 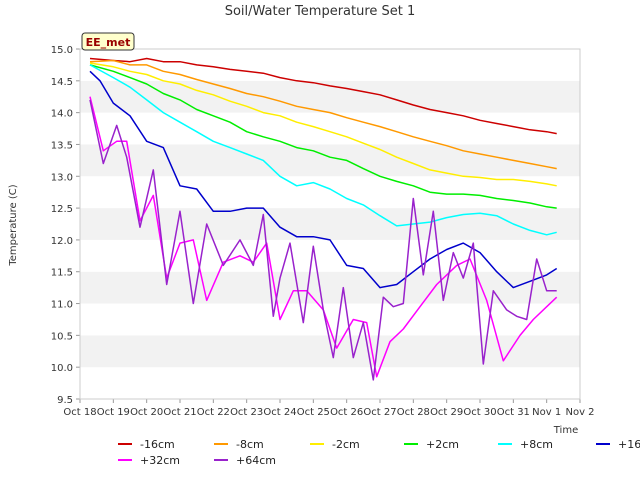 What do you see at coordinates (250, 444) in the screenshot?
I see `legend-label: -8cm` at bounding box center [250, 444].